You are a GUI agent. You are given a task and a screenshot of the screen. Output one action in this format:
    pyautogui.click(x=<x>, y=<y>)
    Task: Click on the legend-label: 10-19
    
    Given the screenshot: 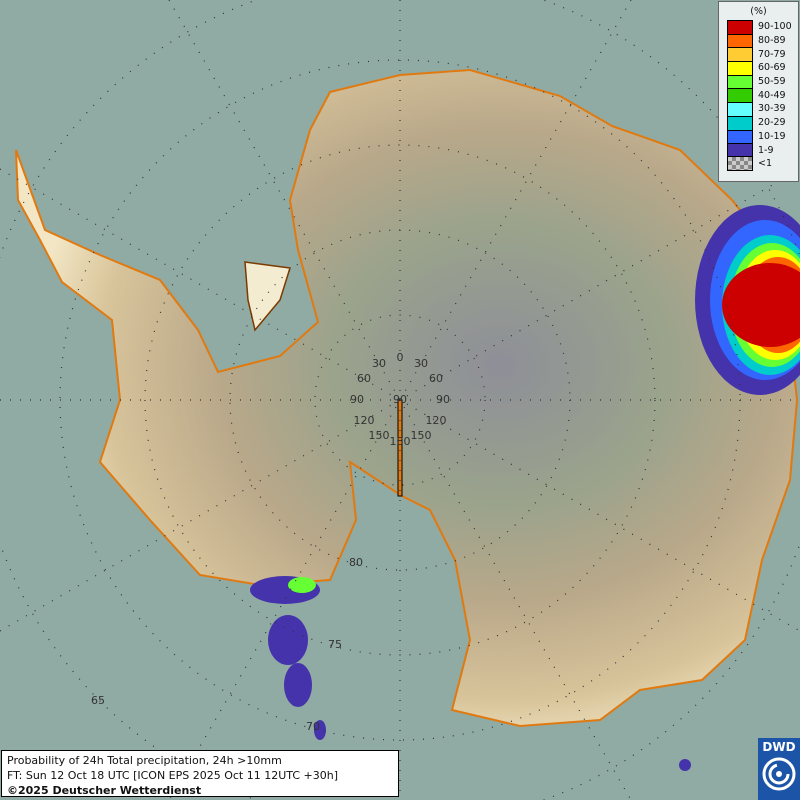 What is the action you would take?
    pyautogui.click(x=772, y=136)
    